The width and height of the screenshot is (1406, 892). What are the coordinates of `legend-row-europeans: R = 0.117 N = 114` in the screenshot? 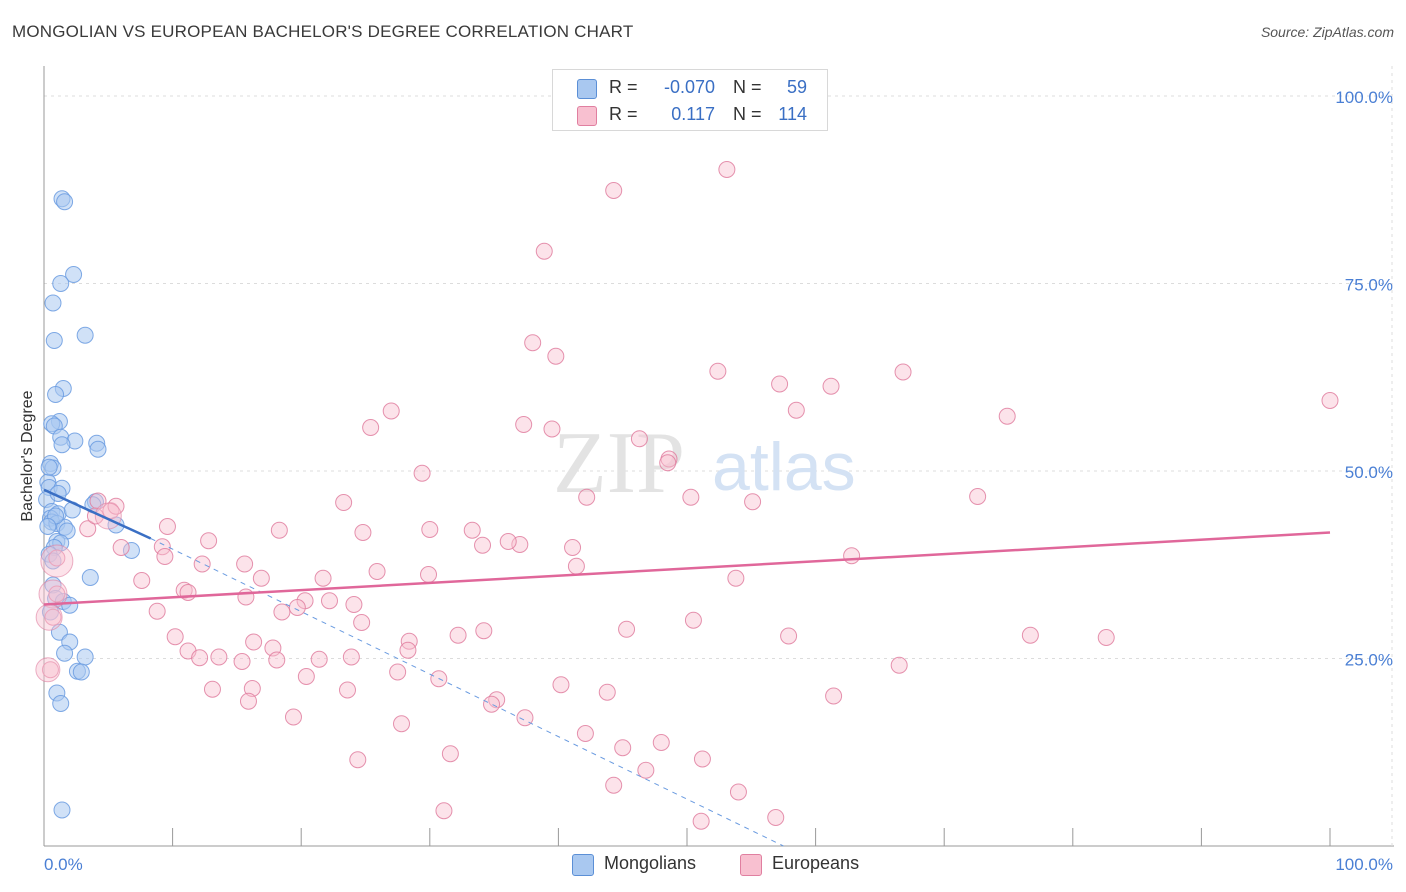 It's located at (690, 115).